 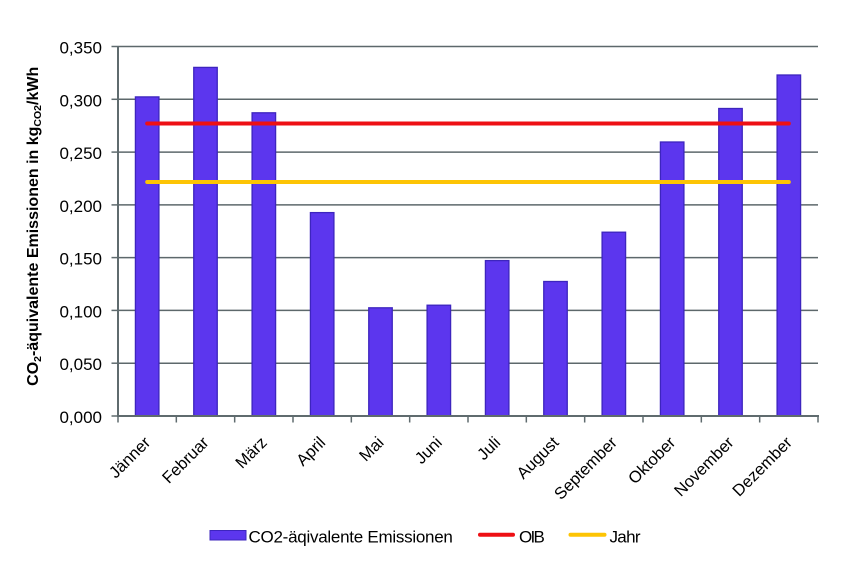 I want to click on svg-text: 0,000, so click(x=80, y=417).